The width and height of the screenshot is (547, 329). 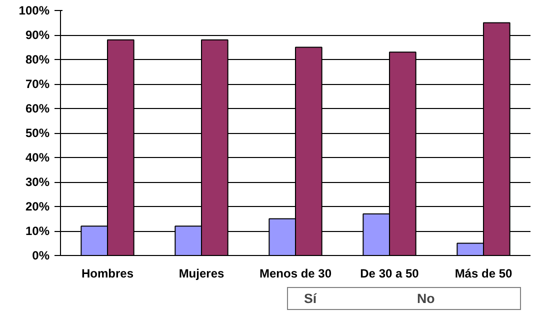 What do you see at coordinates (390, 273) in the screenshot?
I see `x-tick-label: De 30 a 50` at bounding box center [390, 273].